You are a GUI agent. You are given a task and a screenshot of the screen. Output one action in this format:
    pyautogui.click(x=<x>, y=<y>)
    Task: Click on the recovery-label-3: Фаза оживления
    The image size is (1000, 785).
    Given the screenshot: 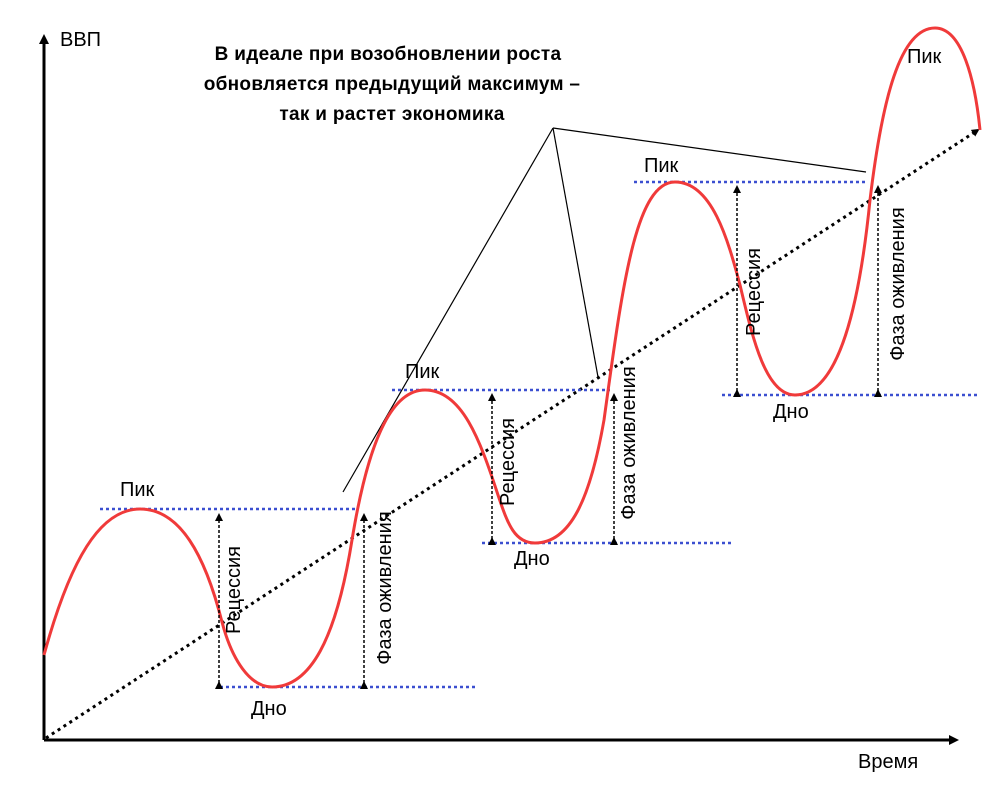 What is the action you would take?
    pyautogui.click(x=898, y=283)
    